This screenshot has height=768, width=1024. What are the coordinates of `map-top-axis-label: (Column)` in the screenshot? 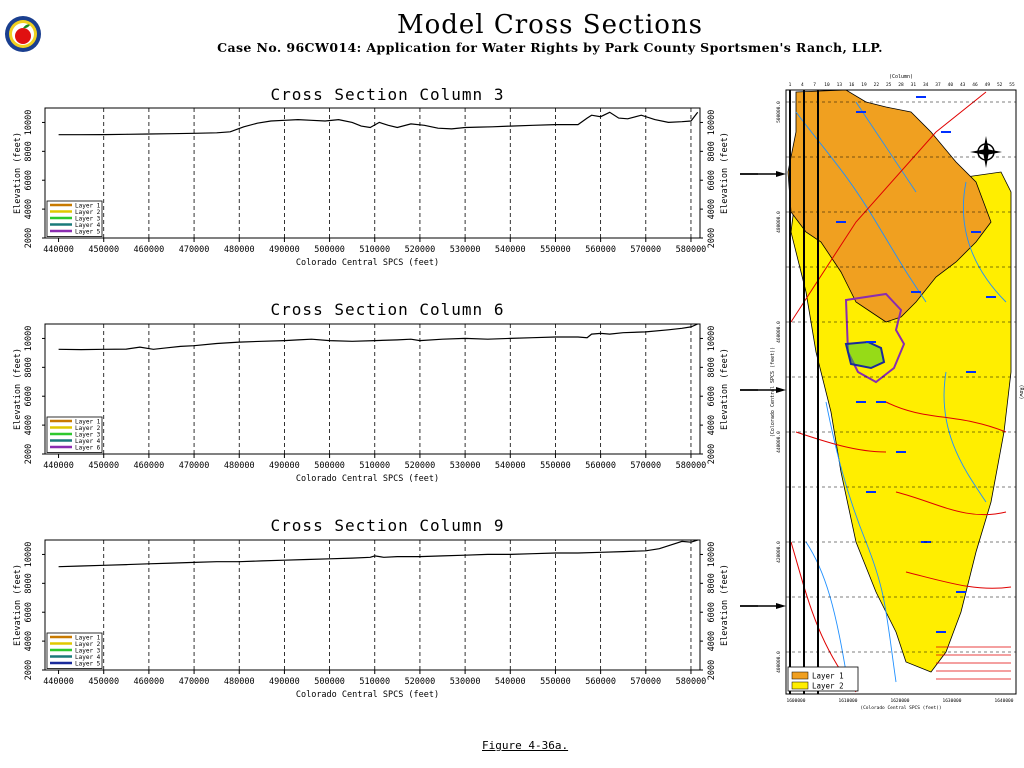 It's located at (901, 77).